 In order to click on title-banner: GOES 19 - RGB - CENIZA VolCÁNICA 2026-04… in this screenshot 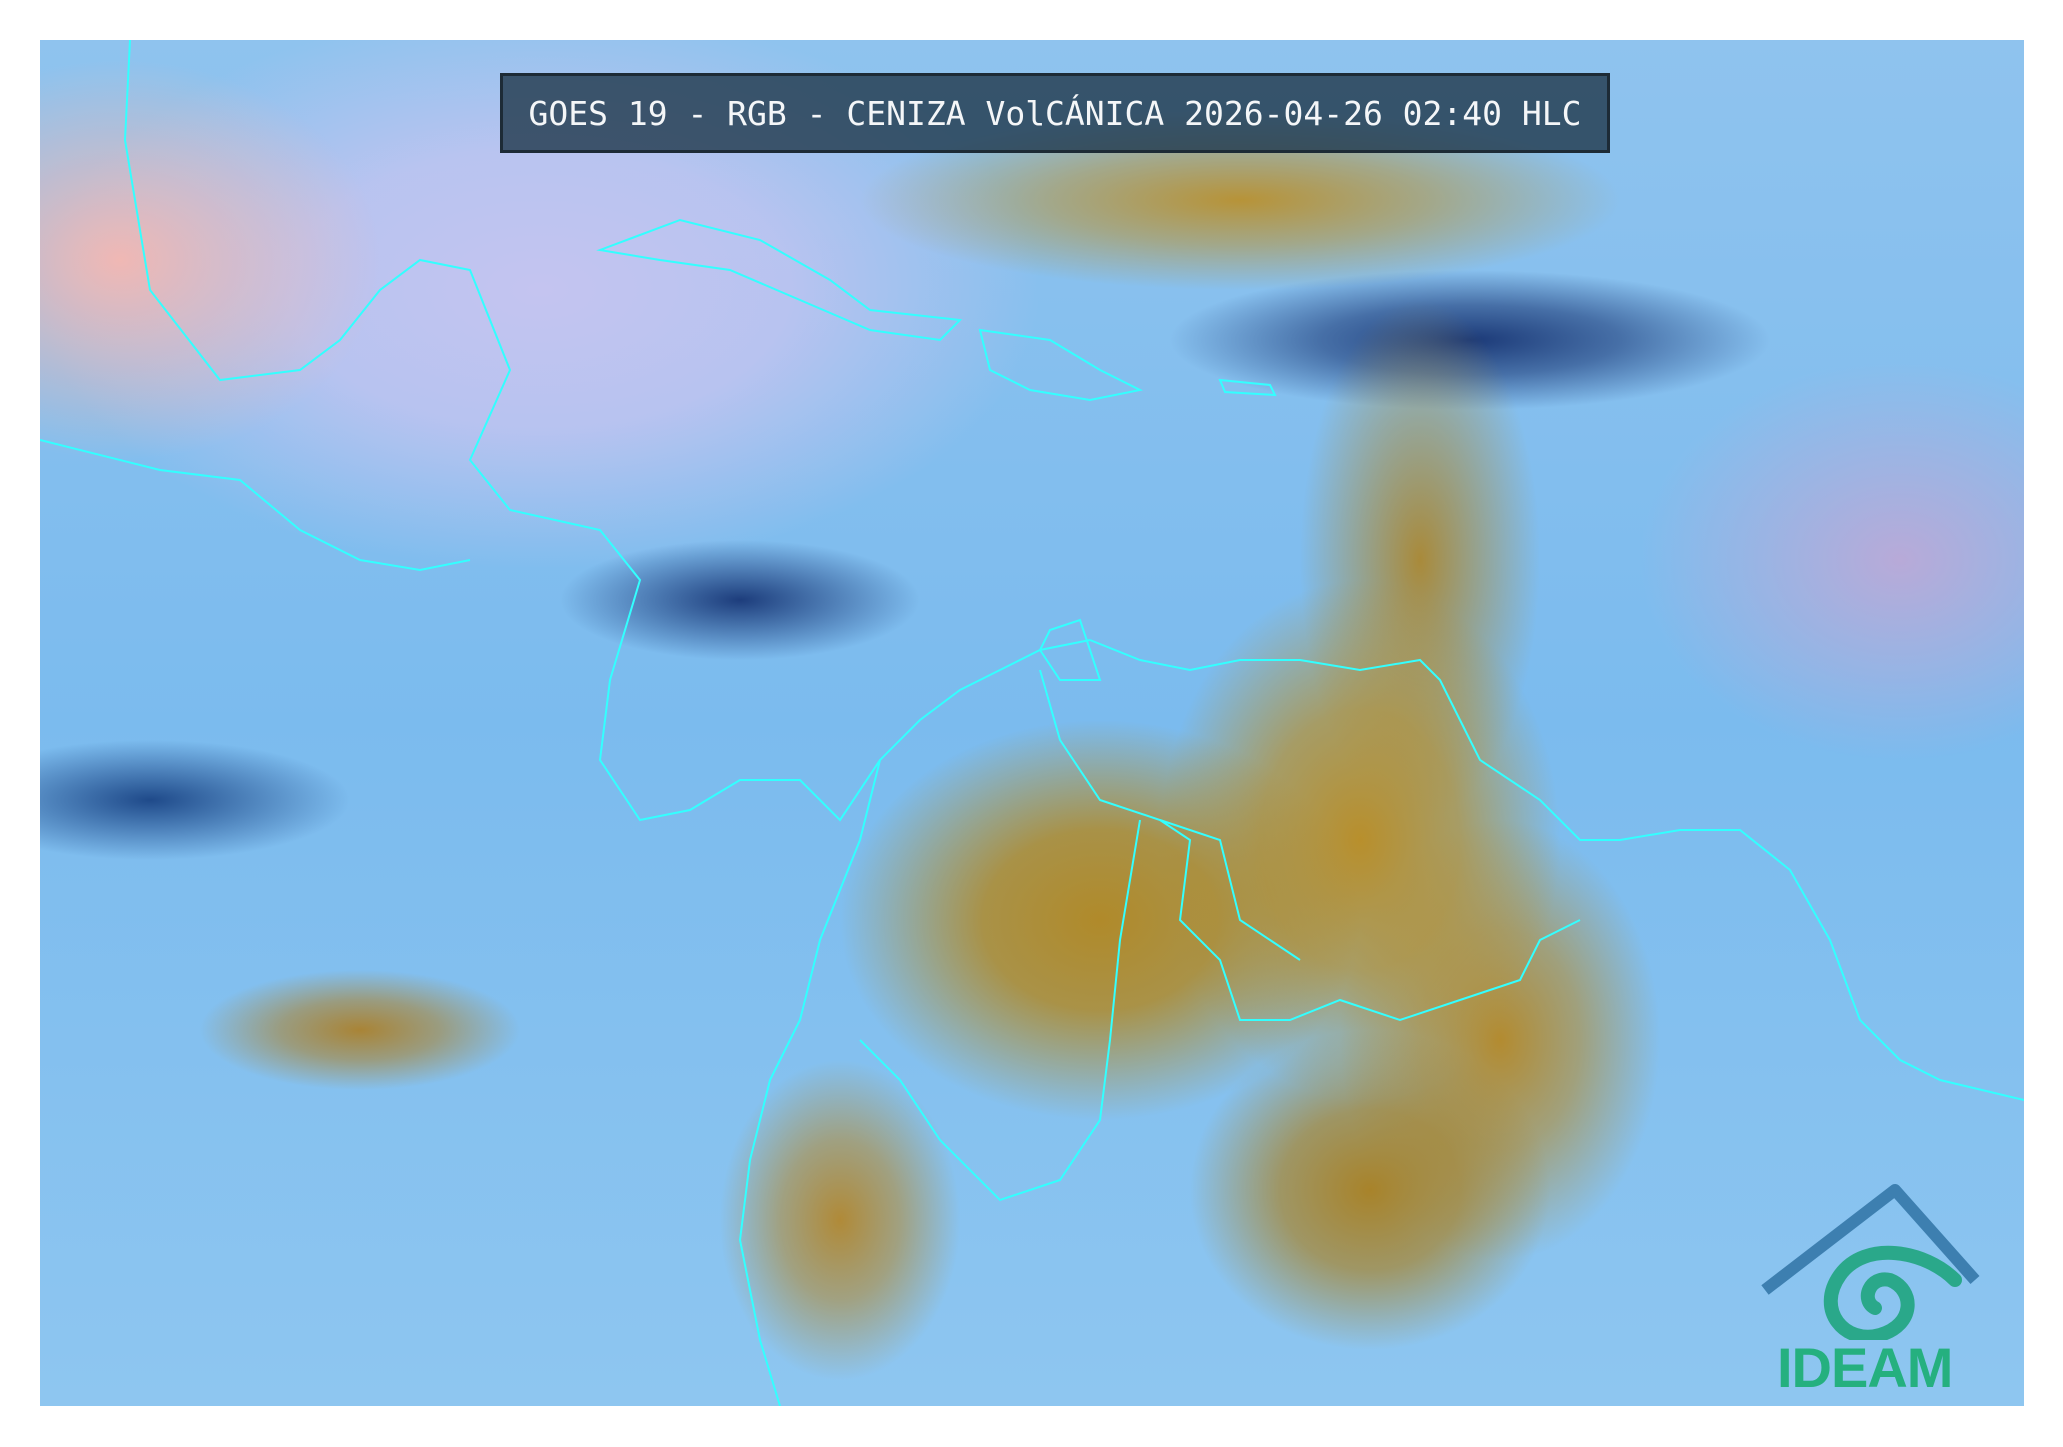, I will do `click(1055, 113)`.